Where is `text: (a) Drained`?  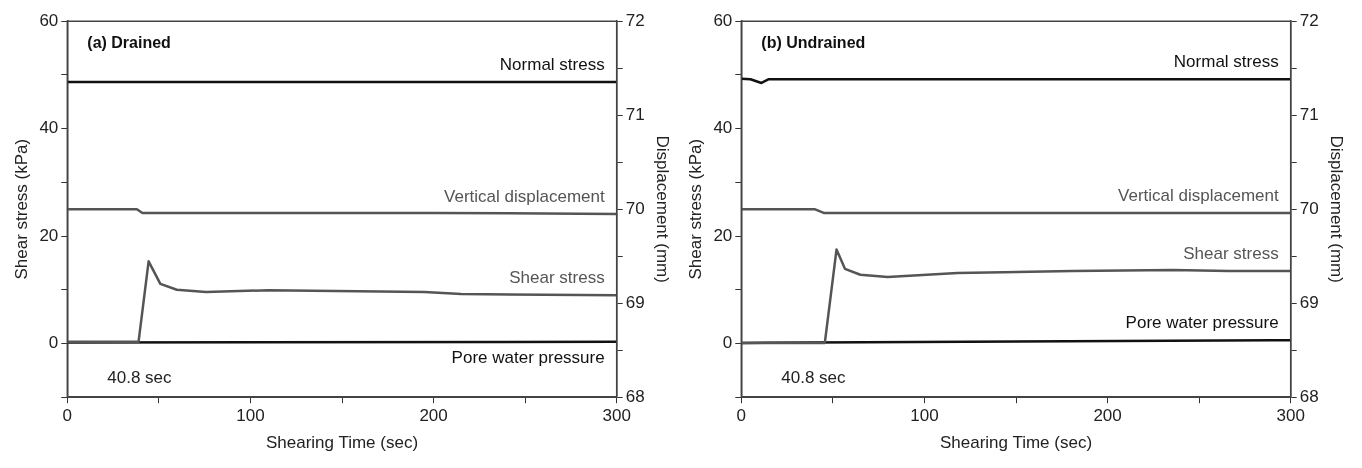
text: (a) Drained is located at coordinates (129, 42).